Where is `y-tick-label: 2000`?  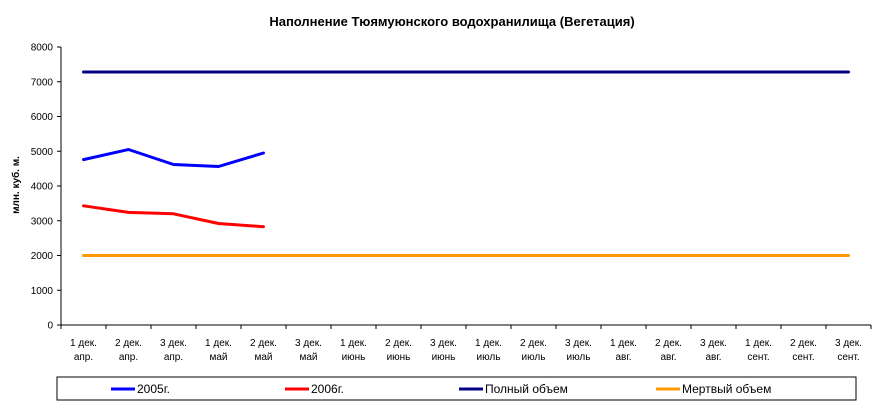 y-tick-label: 2000 is located at coordinates (42, 256).